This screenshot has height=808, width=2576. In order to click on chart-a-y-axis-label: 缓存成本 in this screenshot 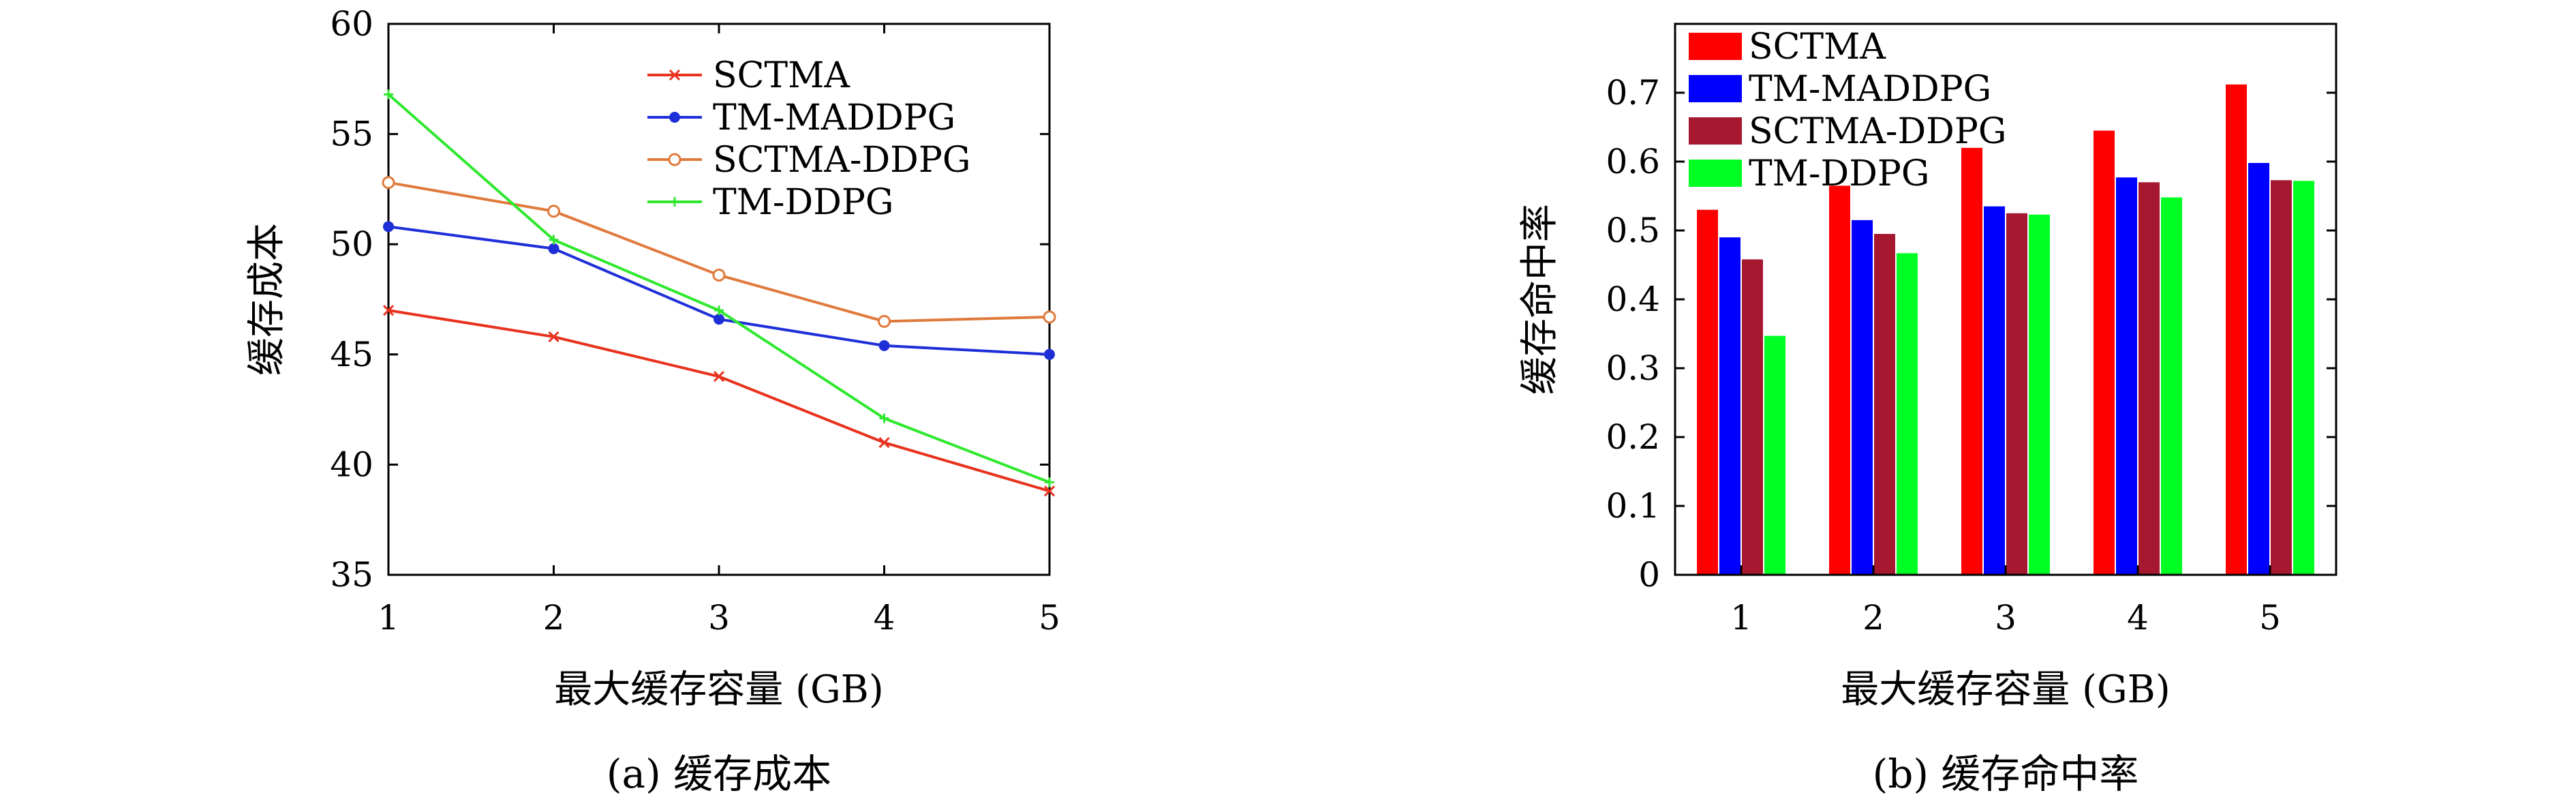, I will do `click(267, 300)`.